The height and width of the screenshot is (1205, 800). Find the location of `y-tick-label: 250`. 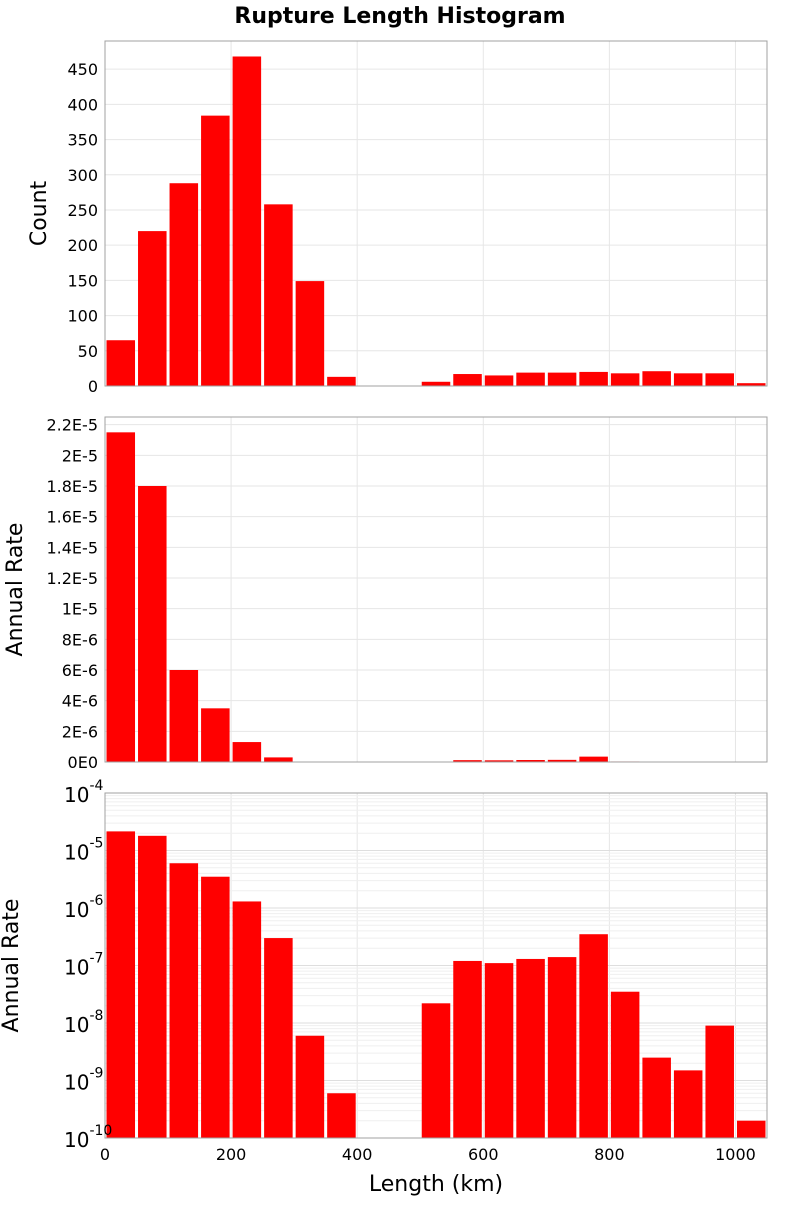

y-tick-label: 250 is located at coordinates (82, 210).